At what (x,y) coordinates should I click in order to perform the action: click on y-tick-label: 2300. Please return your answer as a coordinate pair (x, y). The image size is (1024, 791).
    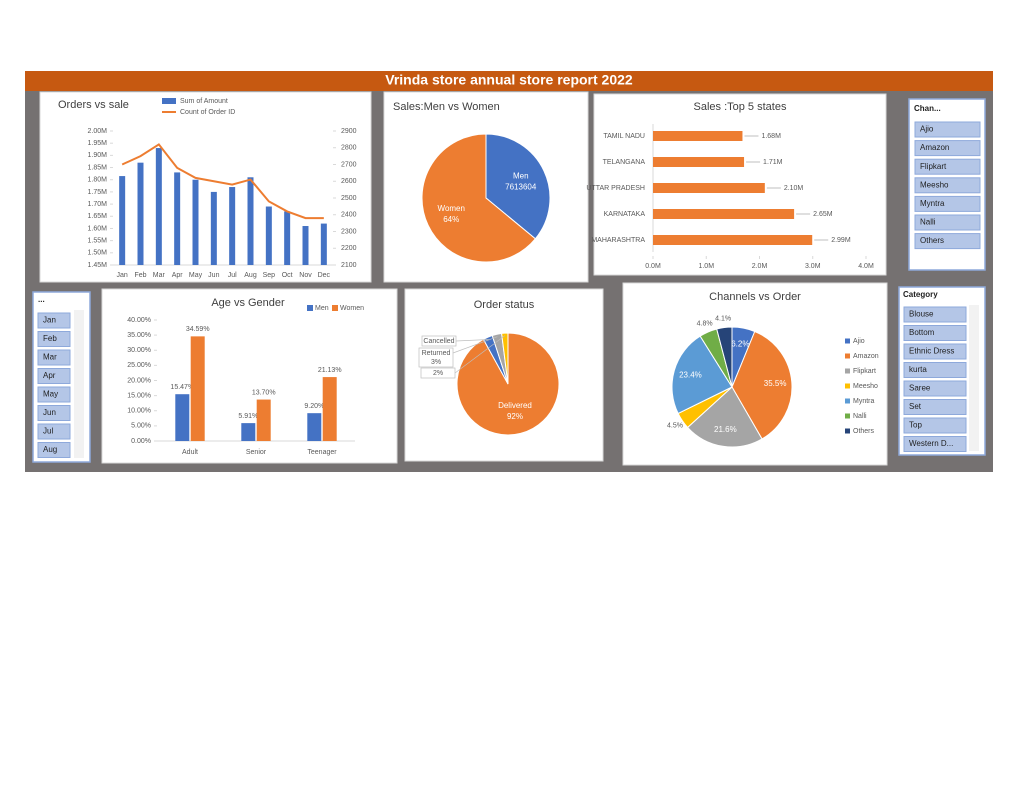
    Looking at the image, I should click on (349, 231).